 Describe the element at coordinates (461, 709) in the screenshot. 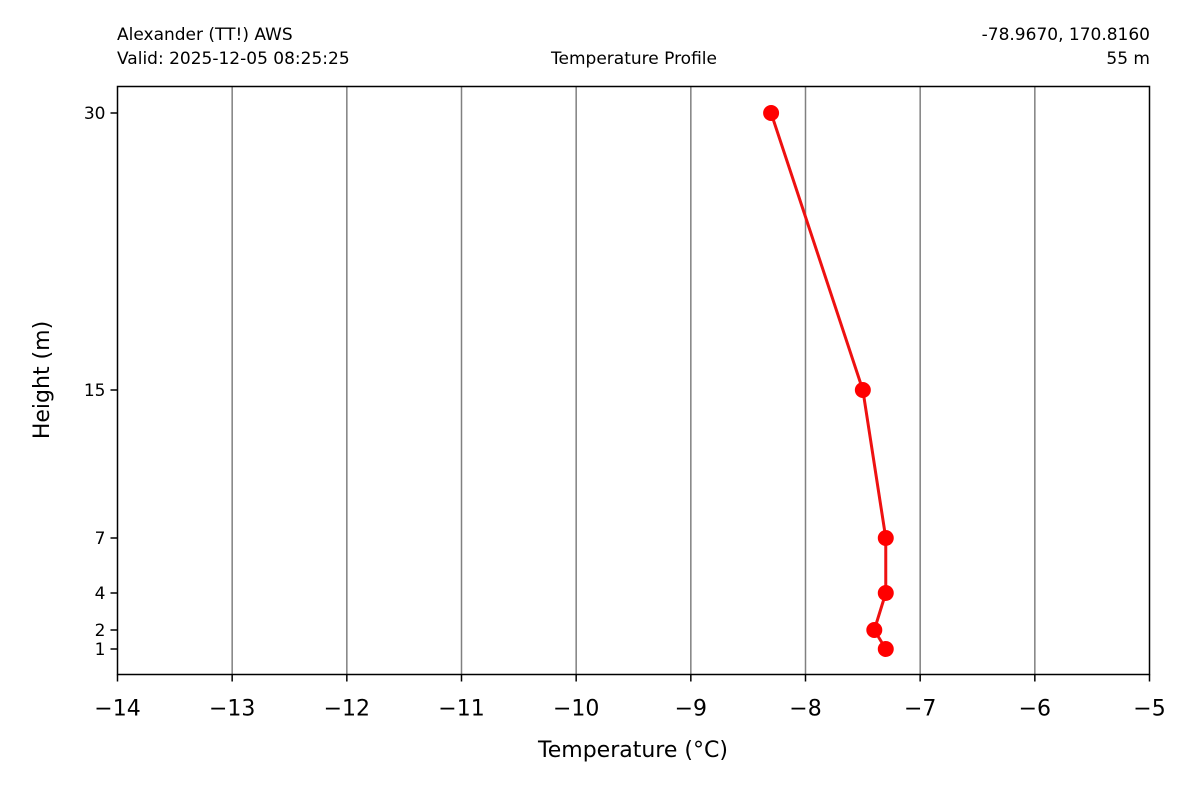

I see `x-tick-label: −11` at that location.